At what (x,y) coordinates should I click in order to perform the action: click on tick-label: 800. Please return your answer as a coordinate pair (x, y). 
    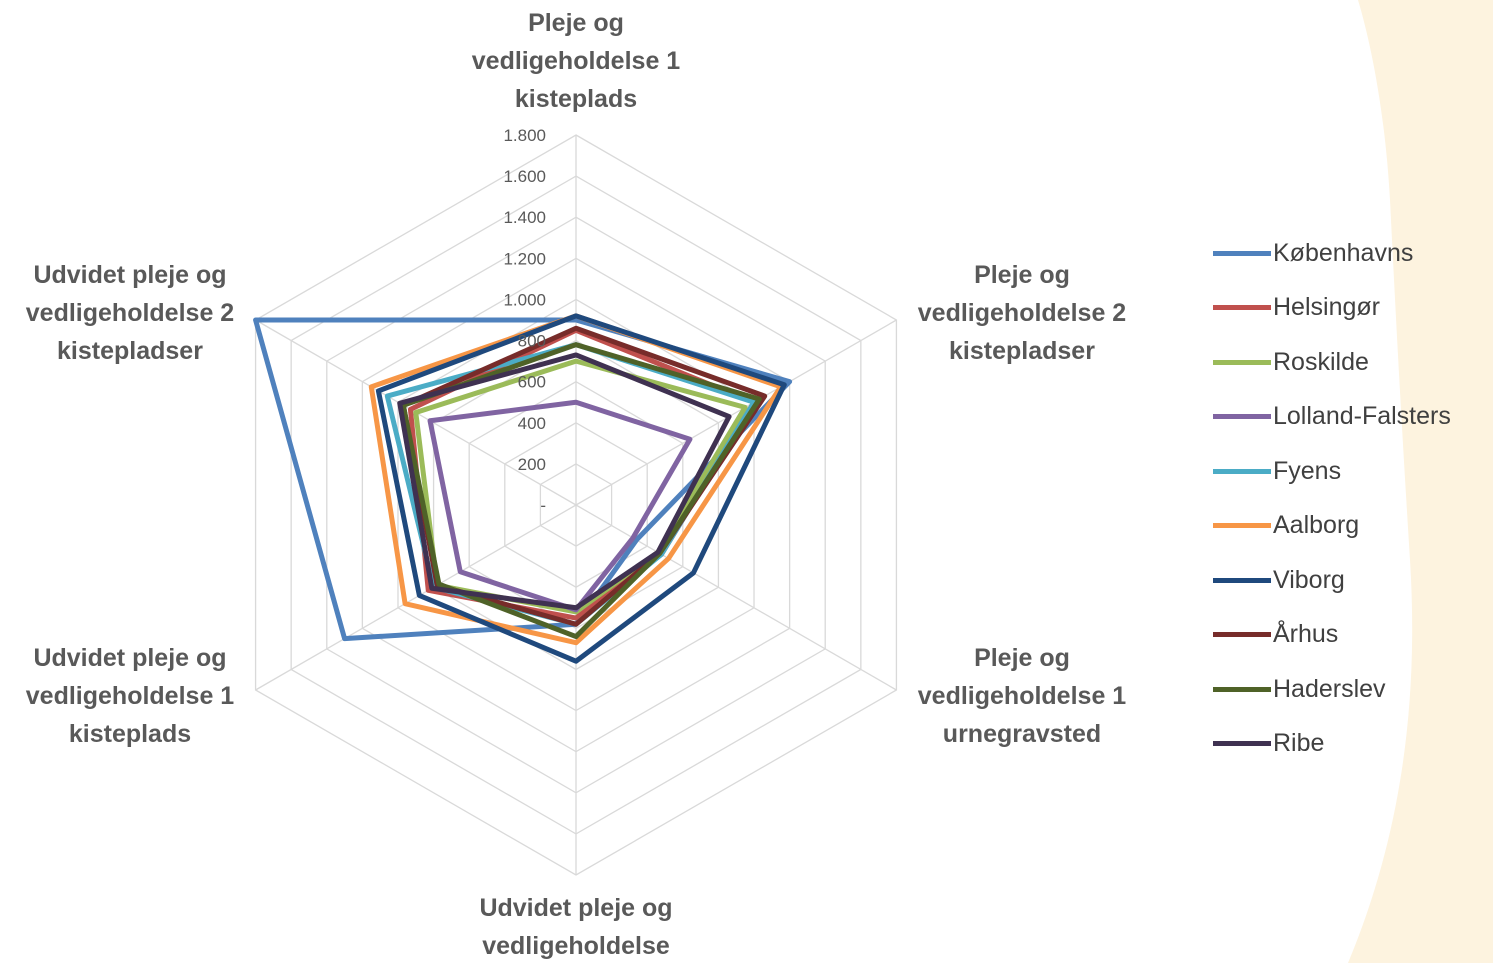
    Looking at the image, I should click on (532, 341).